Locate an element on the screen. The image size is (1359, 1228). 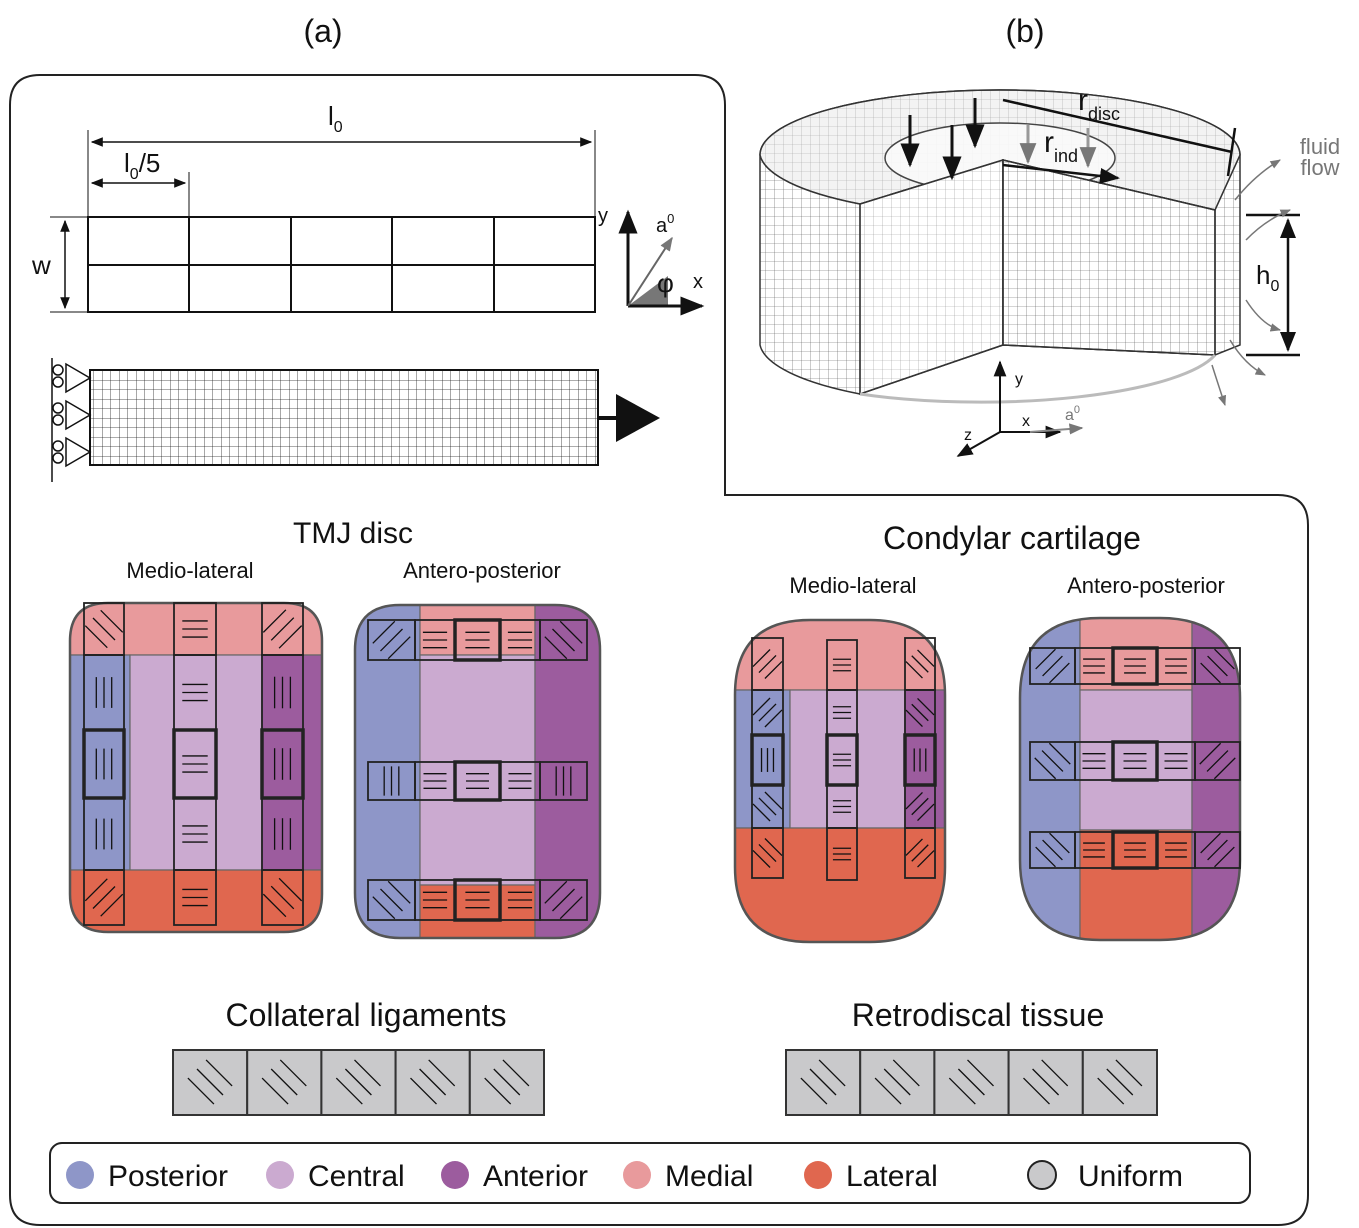
legend-box is located at coordinates (650, 1173).